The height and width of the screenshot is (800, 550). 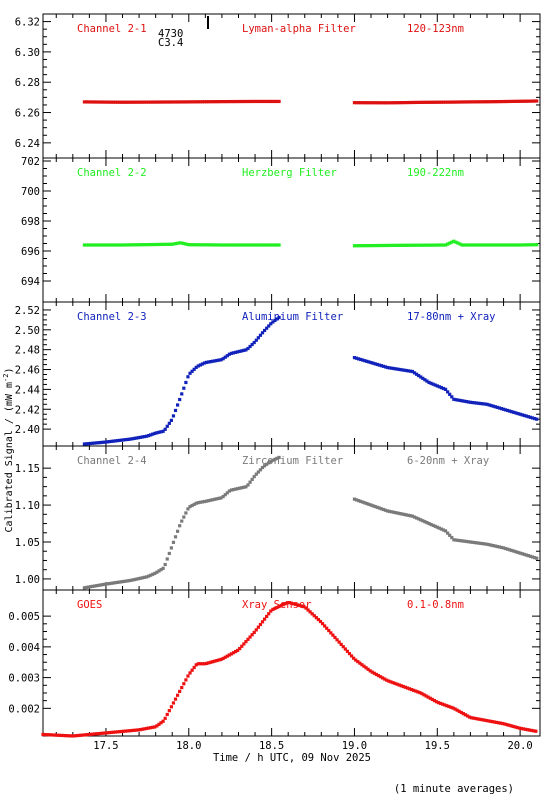 I want to click on y-tick-label: 700, so click(x=30, y=192).